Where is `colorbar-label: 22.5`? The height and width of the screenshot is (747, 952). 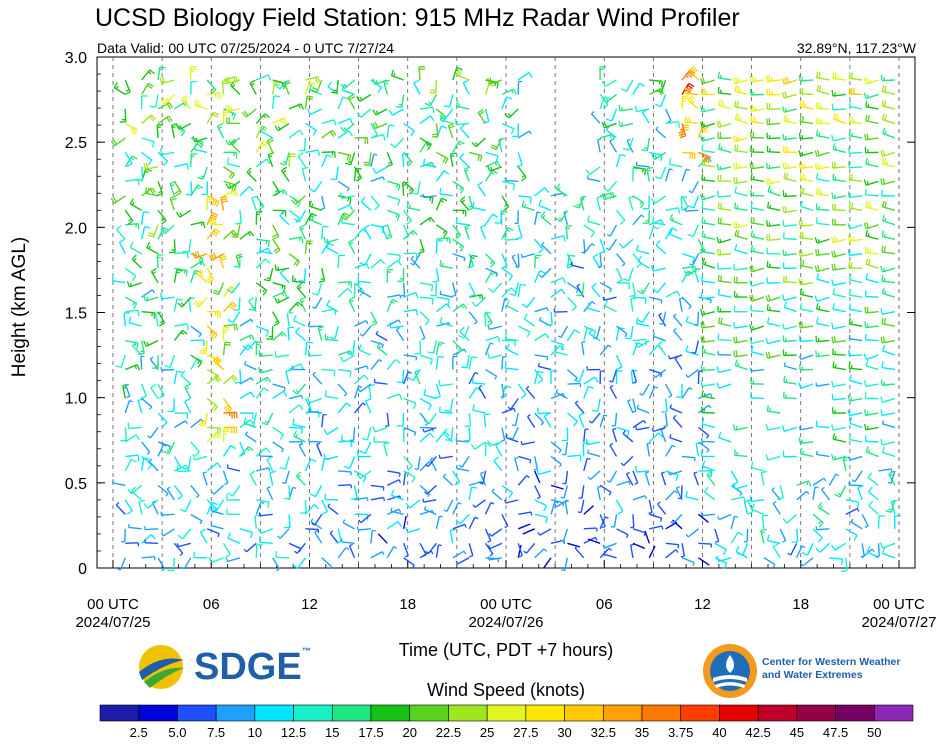 colorbar-label: 22.5 is located at coordinates (448, 732).